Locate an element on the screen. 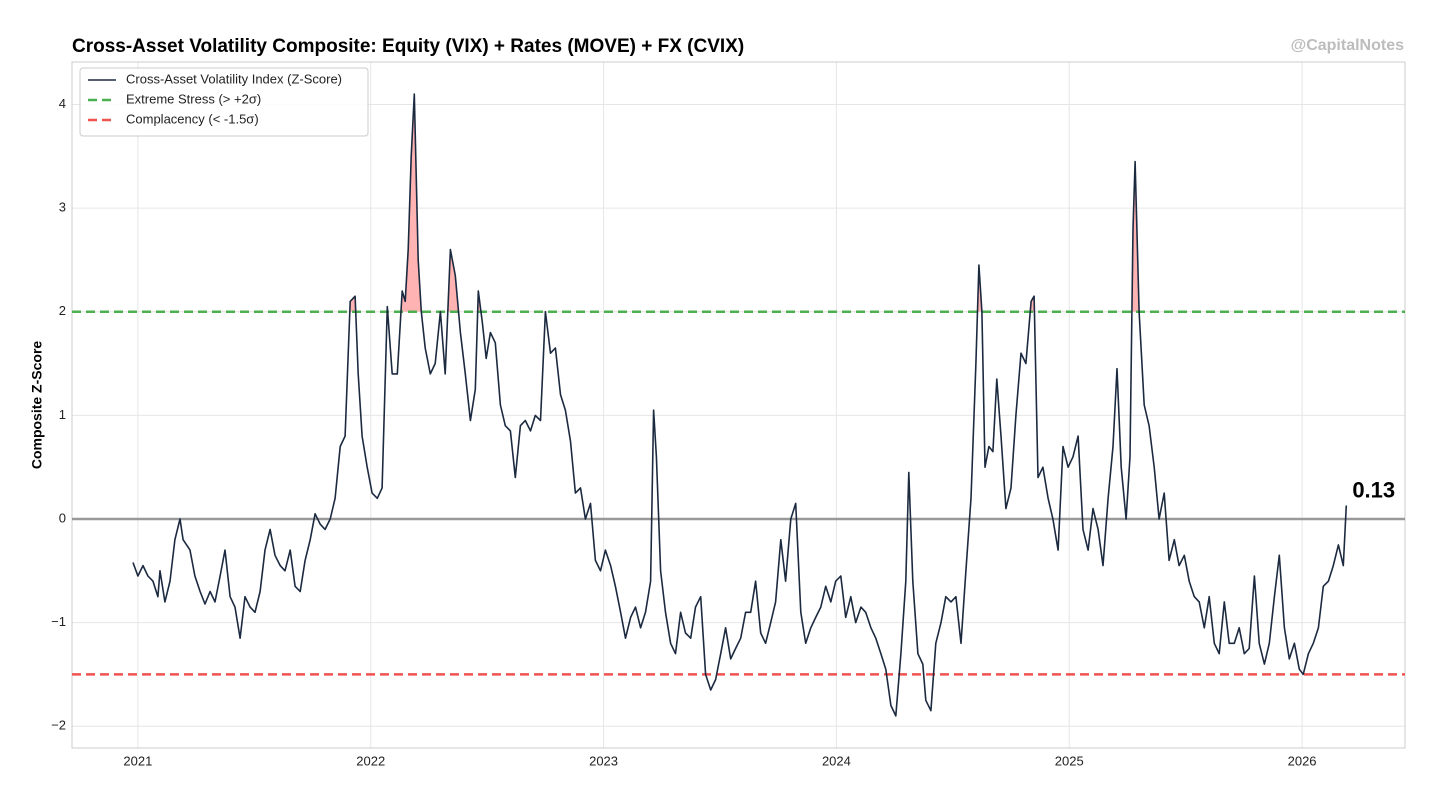 This screenshot has width=1456, height=793. legend-label: Complacency (< -1.5σ) is located at coordinates (192, 118).